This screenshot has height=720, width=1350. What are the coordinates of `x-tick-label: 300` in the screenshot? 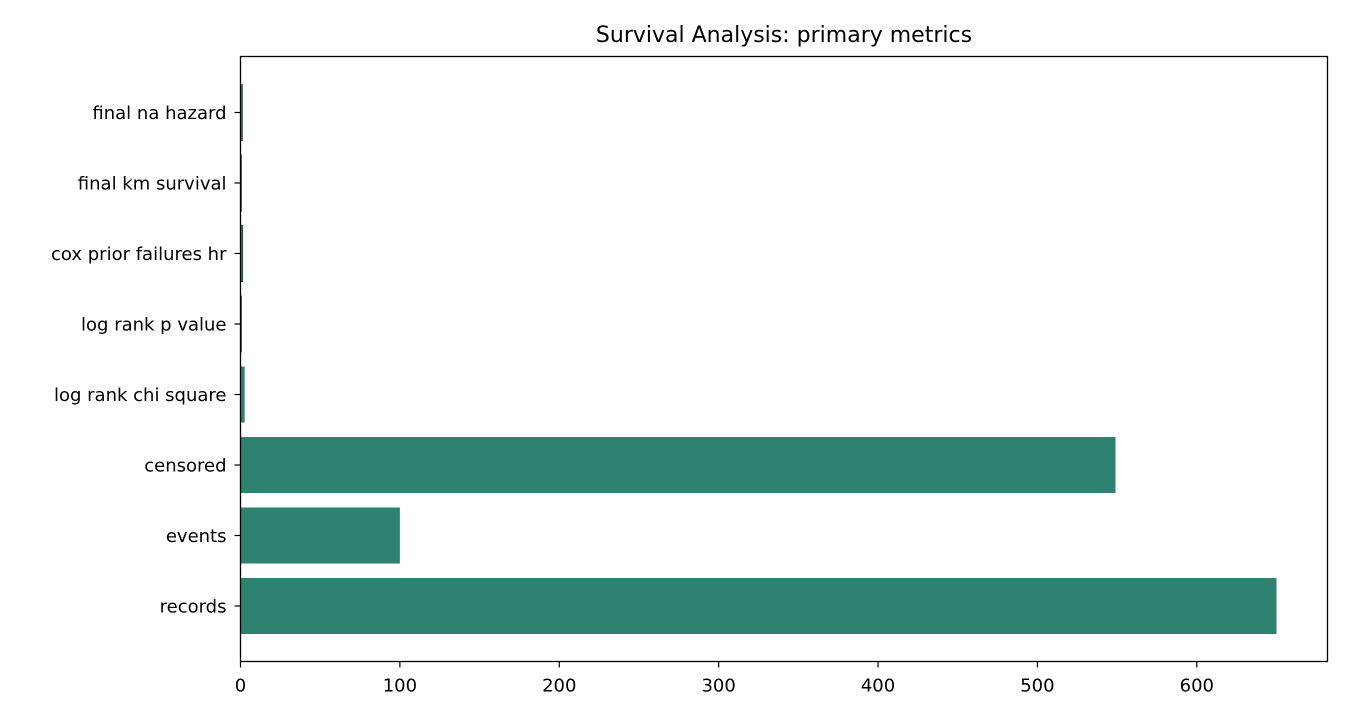 It's located at (718, 686).